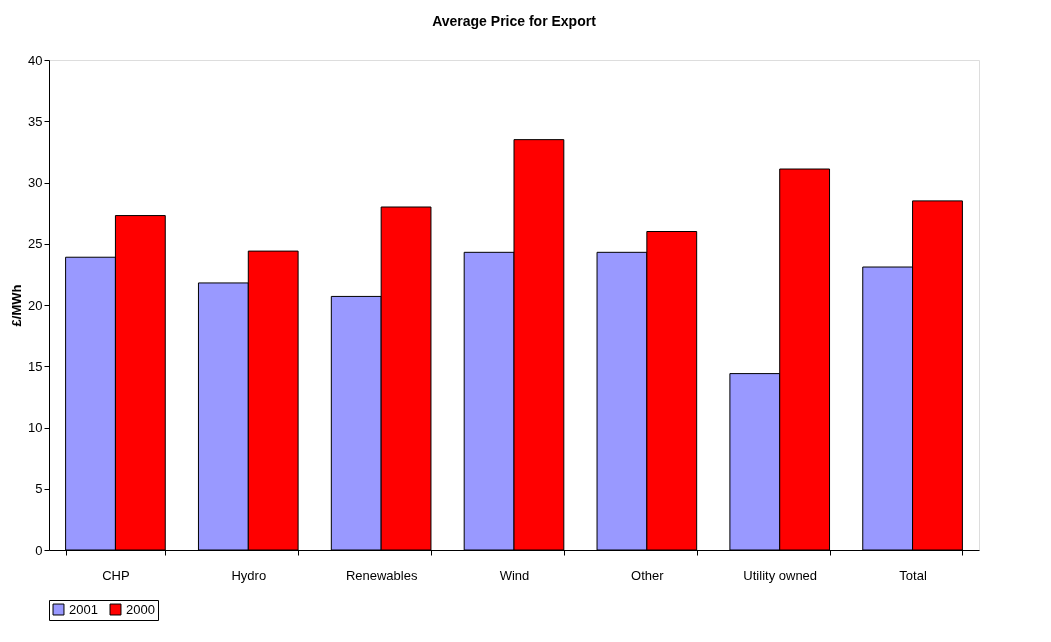 Image resolution: width=1051 pixels, height=642 pixels. I want to click on legend-label: 2001, so click(83, 609).